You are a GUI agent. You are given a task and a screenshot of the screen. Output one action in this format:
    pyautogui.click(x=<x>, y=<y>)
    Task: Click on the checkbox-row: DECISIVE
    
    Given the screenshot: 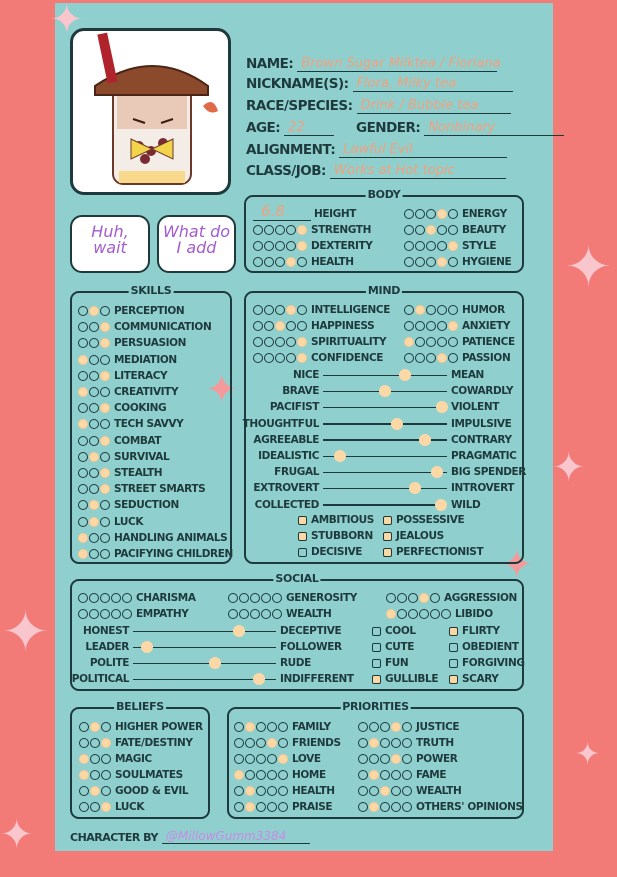 What is the action you would take?
    pyautogui.click(x=330, y=552)
    